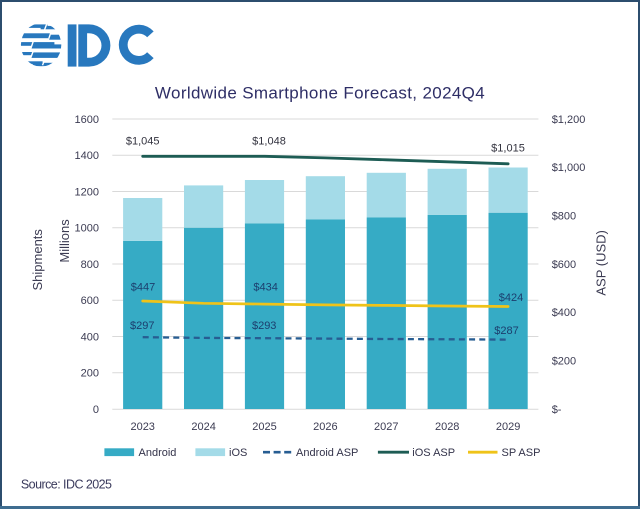 This screenshot has height=509, width=640. What do you see at coordinates (264, 427) in the screenshot?
I see `svg-text: 2025` at bounding box center [264, 427].